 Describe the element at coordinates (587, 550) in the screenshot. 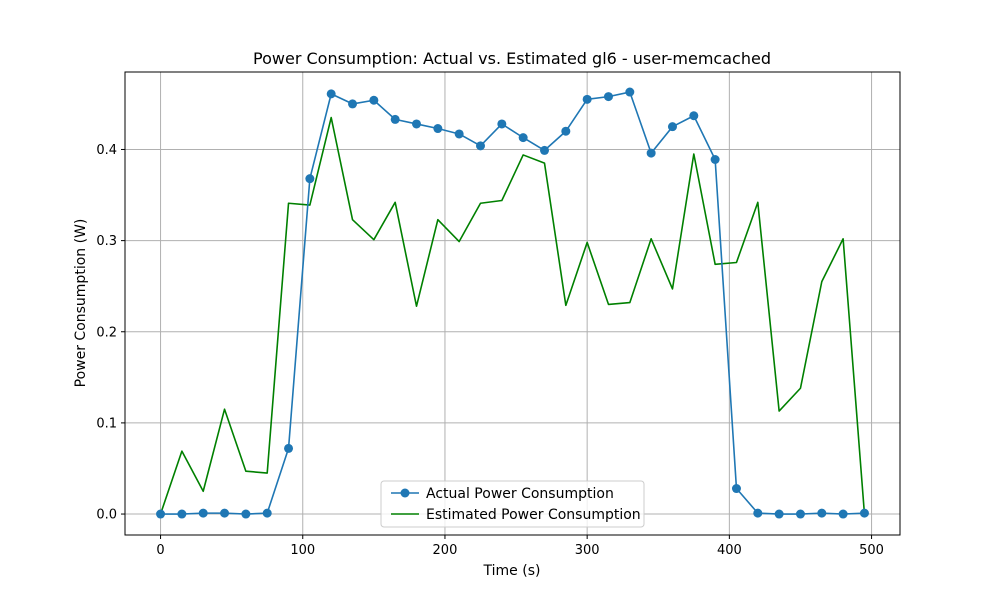

I see `x-tick-label: 300` at that location.